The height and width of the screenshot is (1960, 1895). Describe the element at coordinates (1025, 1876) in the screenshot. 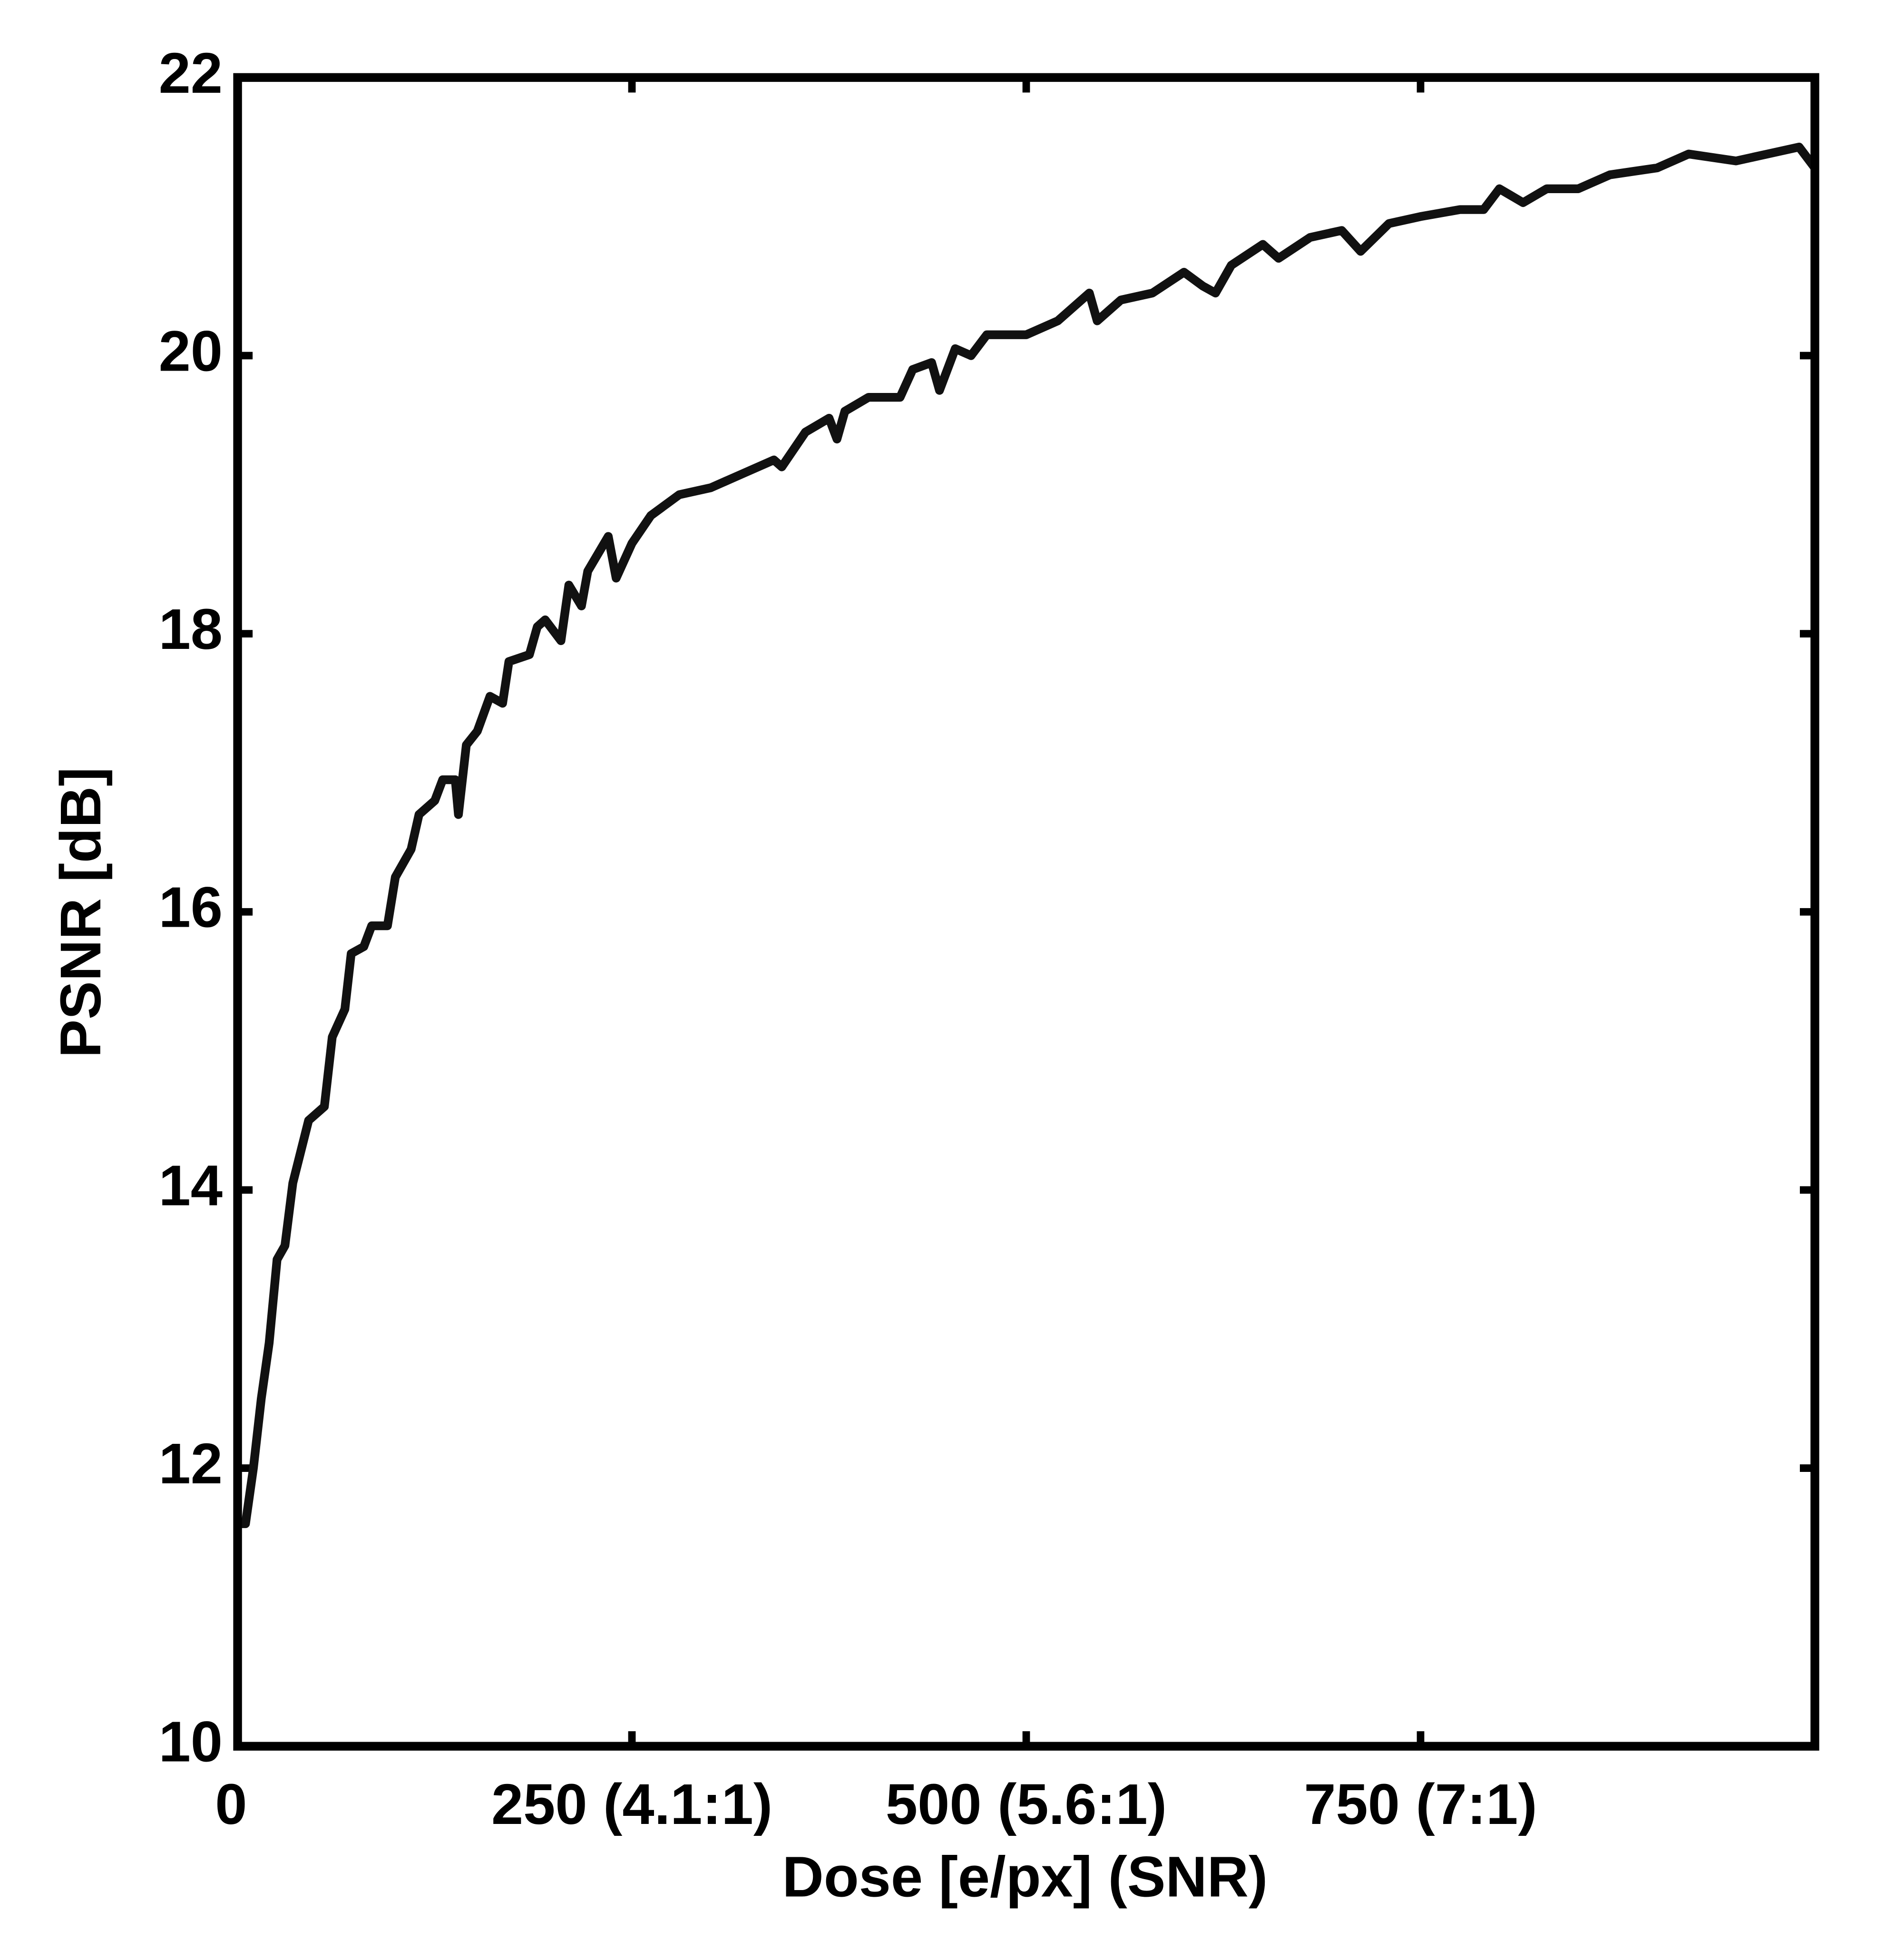

I see `x-axis-label: Dose [e/px] (SNR)` at that location.